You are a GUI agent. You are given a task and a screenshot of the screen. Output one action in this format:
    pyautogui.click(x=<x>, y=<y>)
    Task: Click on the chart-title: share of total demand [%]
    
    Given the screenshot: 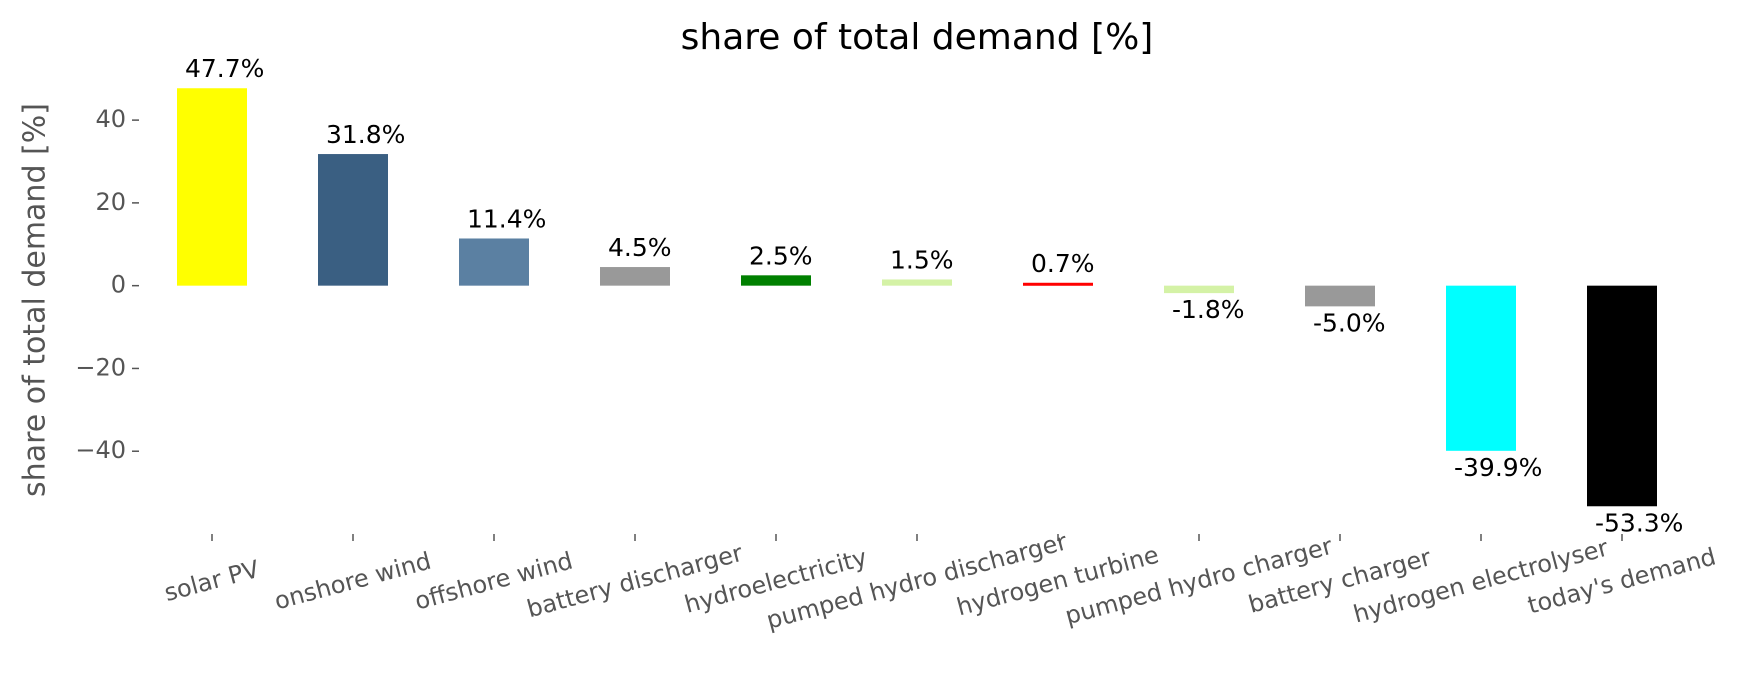 What is the action you would take?
    pyautogui.click(x=917, y=37)
    